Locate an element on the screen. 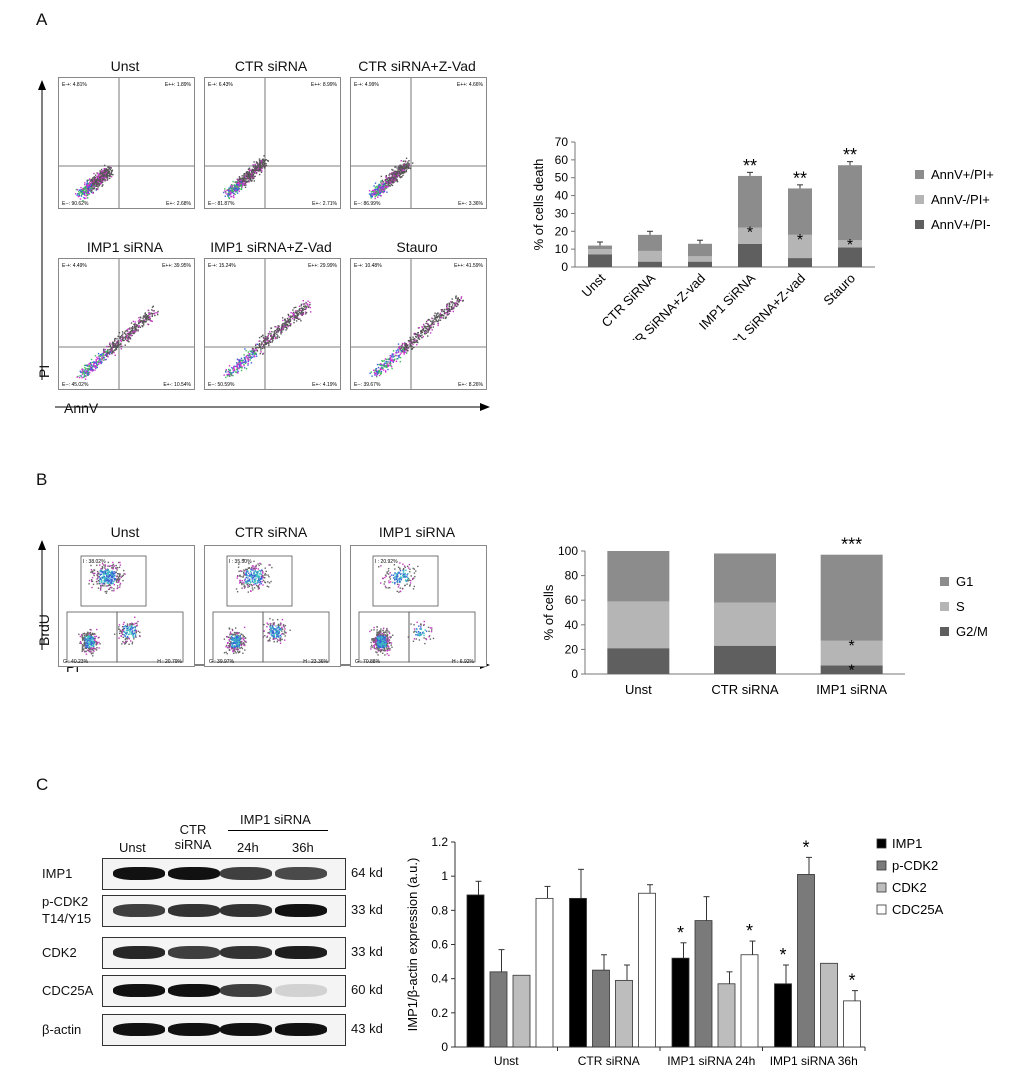 This screenshot has width=1020, height=1088. y-tick-label: 0 is located at coordinates (564, 267).